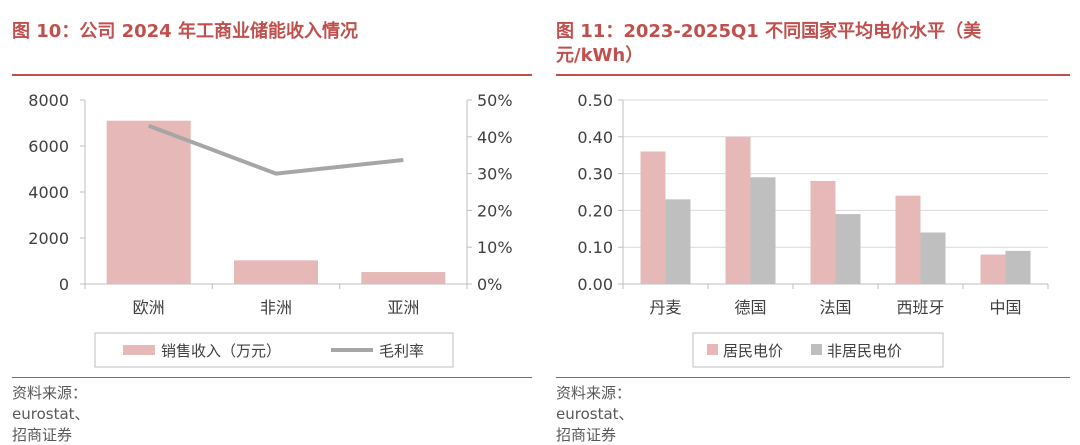 The height and width of the screenshot is (445, 1080). What do you see at coordinates (495, 100) in the screenshot?
I see `y2-tick-label: 50%` at bounding box center [495, 100].